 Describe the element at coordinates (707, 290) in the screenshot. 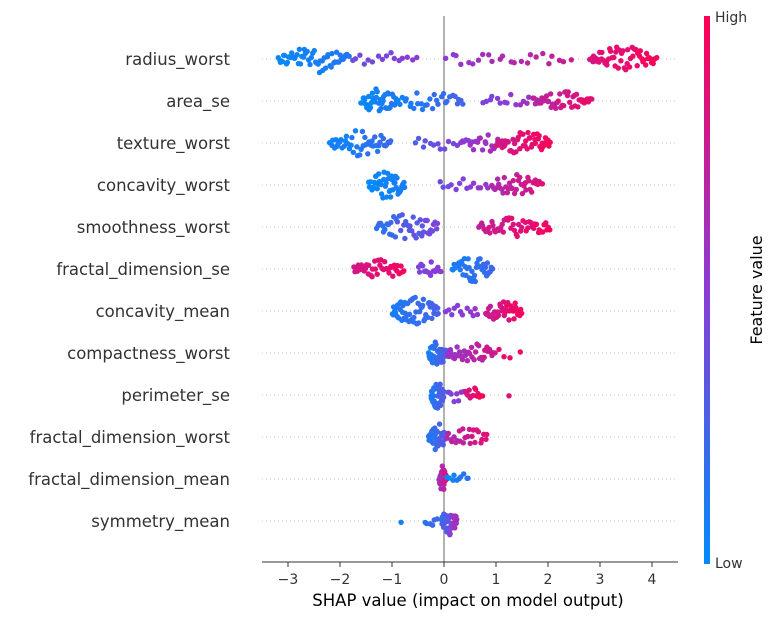

I see `colorbar-gradient` at that location.